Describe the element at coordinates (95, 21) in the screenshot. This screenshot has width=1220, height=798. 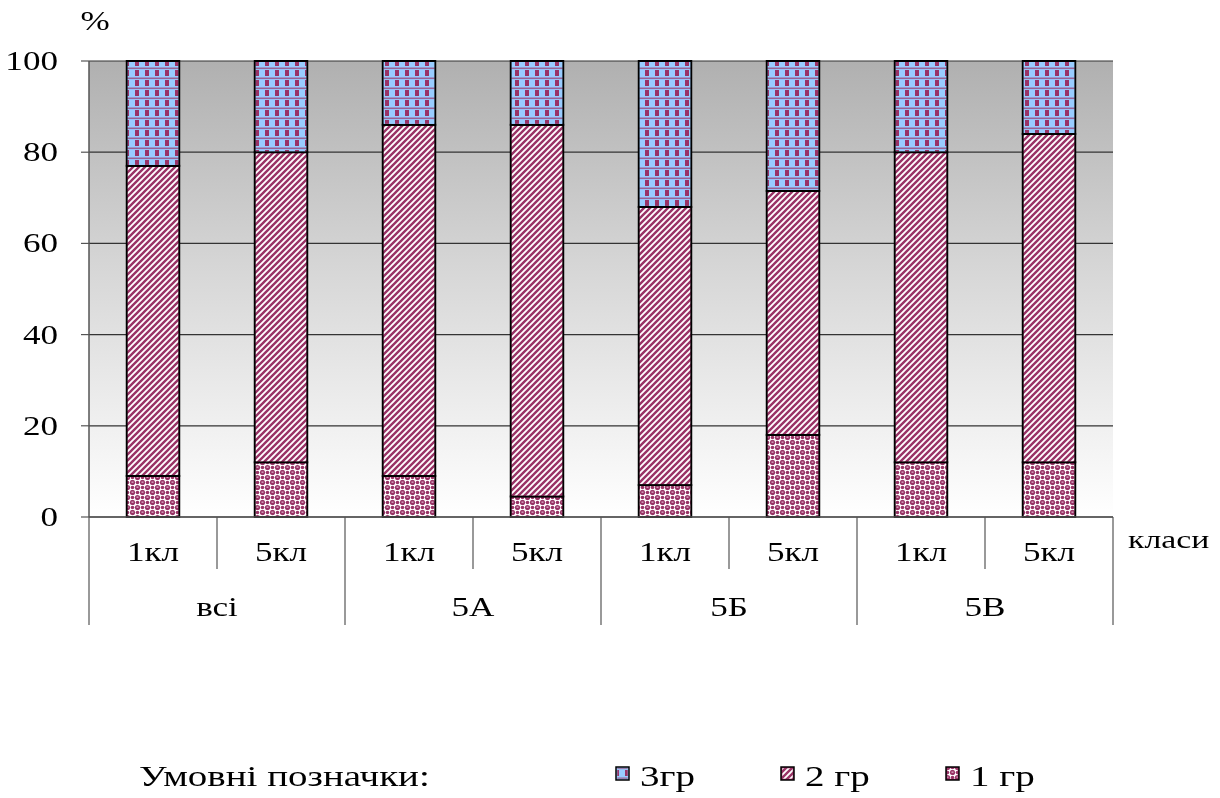
I see `y-axis-title: %` at that location.